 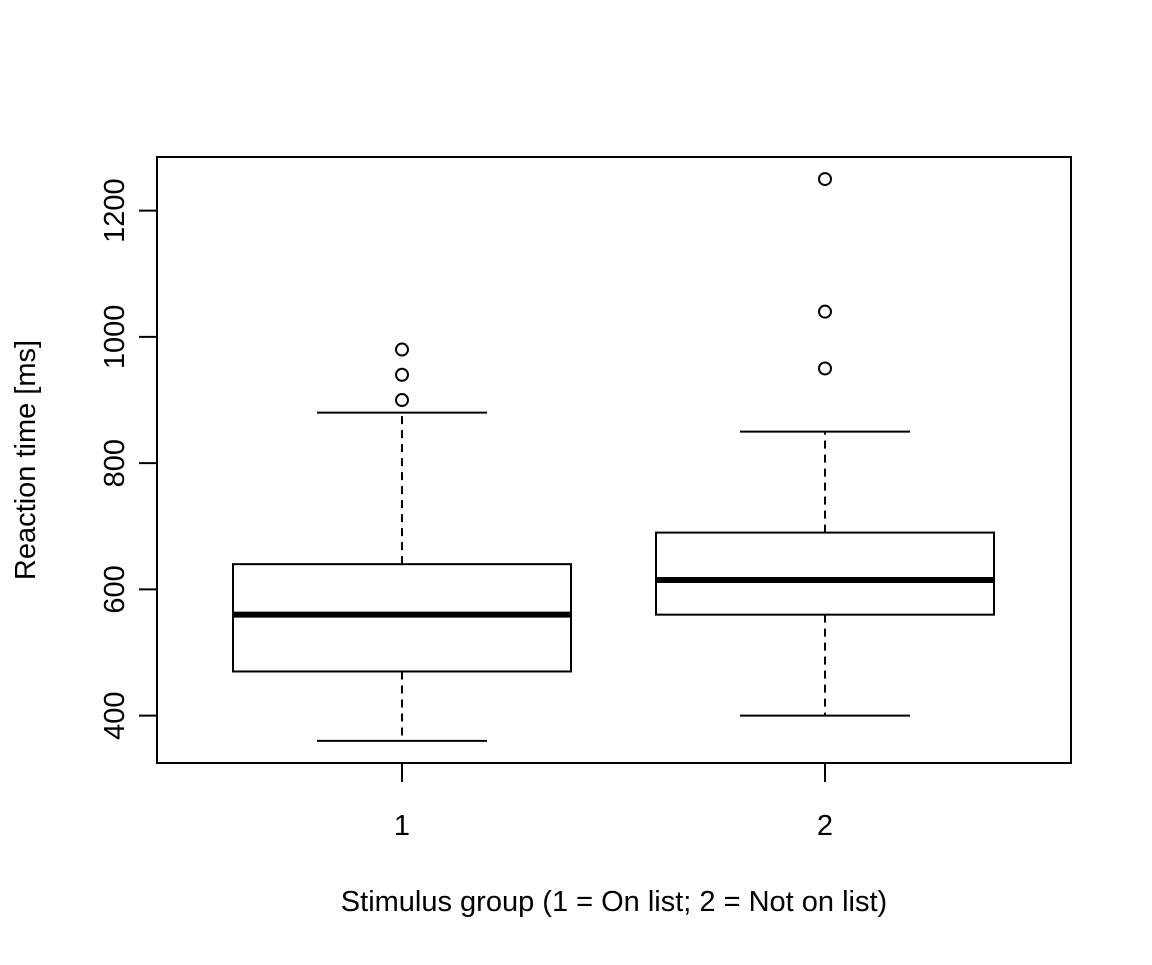 I want to click on y-tick-label: 800, so click(x=115, y=463).